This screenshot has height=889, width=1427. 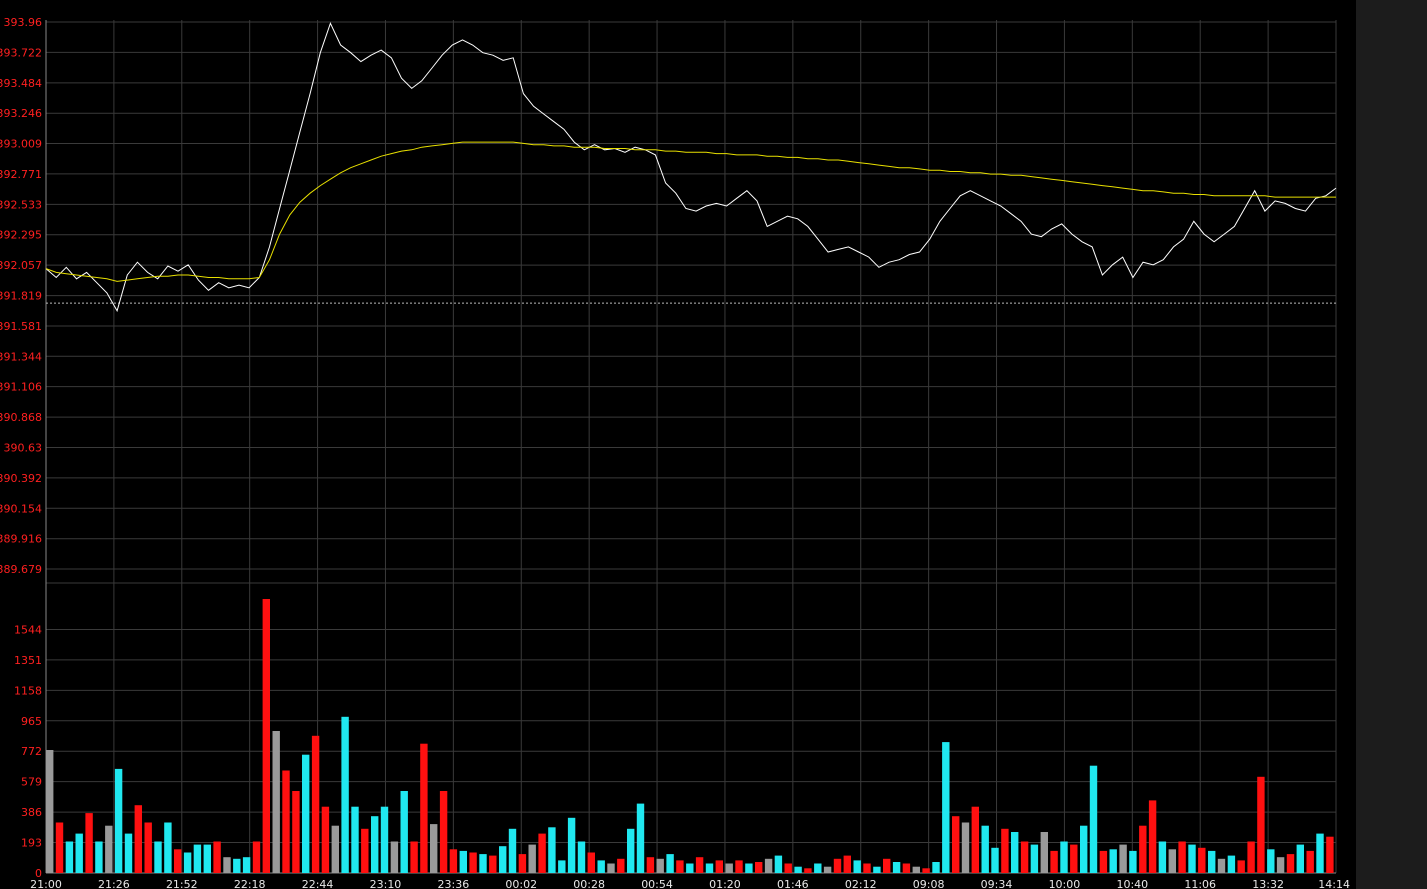 I want to click on volume-tick-label: 1158, so click(x=28, y=690).